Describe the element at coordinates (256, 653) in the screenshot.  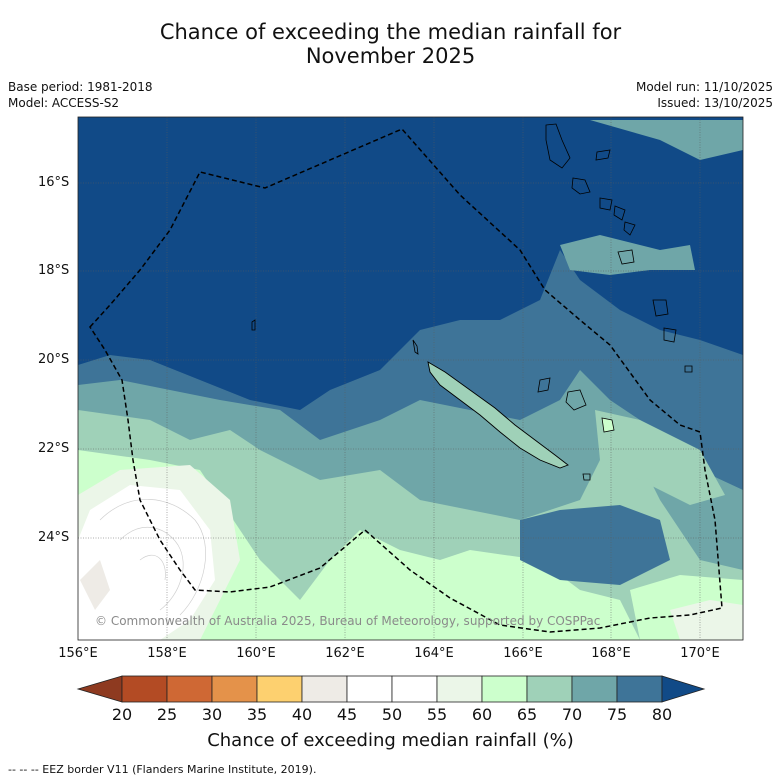
I see `lon-label-160e: 160°E` at that location.